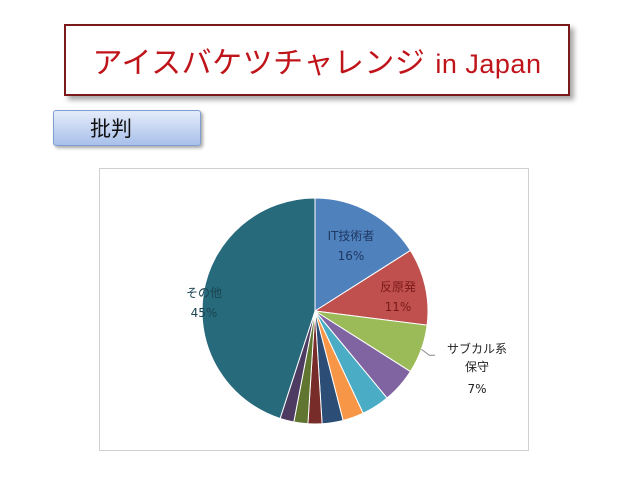 The width and height of the screenshot is (638, 479). What do you see at coordinates (398, 287) in the screenshot?
I see `slice-label-1: 反原発` at bounding box center [398, 287].